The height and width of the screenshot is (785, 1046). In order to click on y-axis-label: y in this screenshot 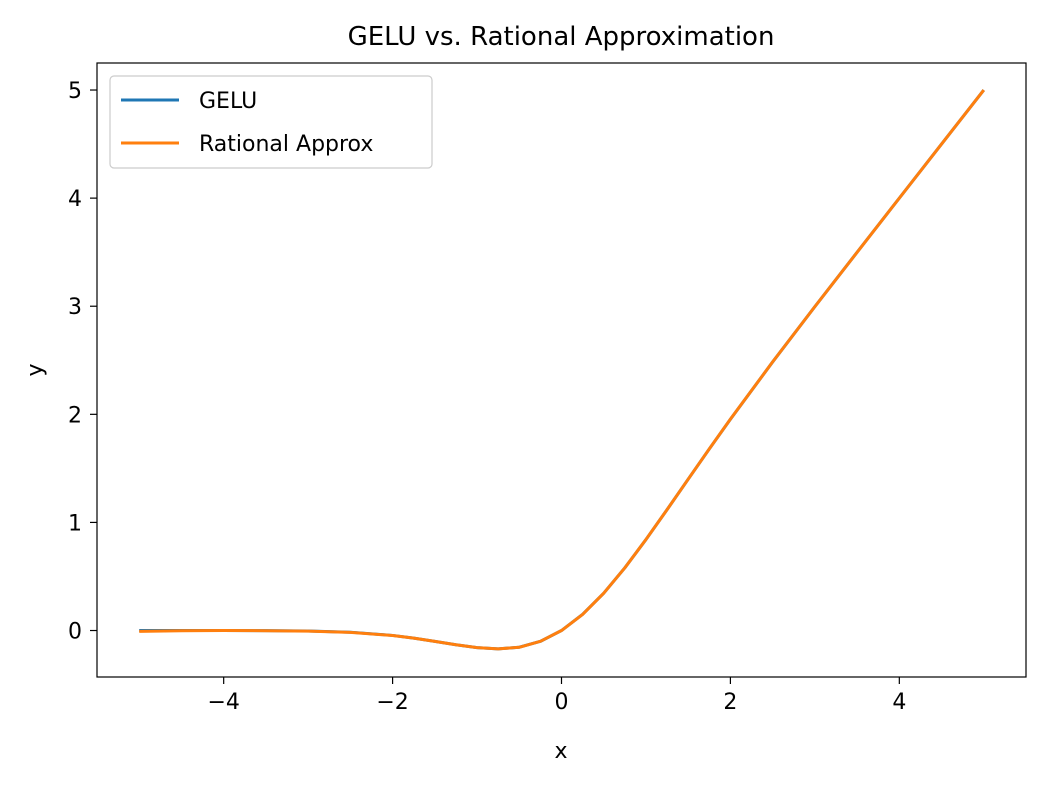, I will do `click(35, 369)`.